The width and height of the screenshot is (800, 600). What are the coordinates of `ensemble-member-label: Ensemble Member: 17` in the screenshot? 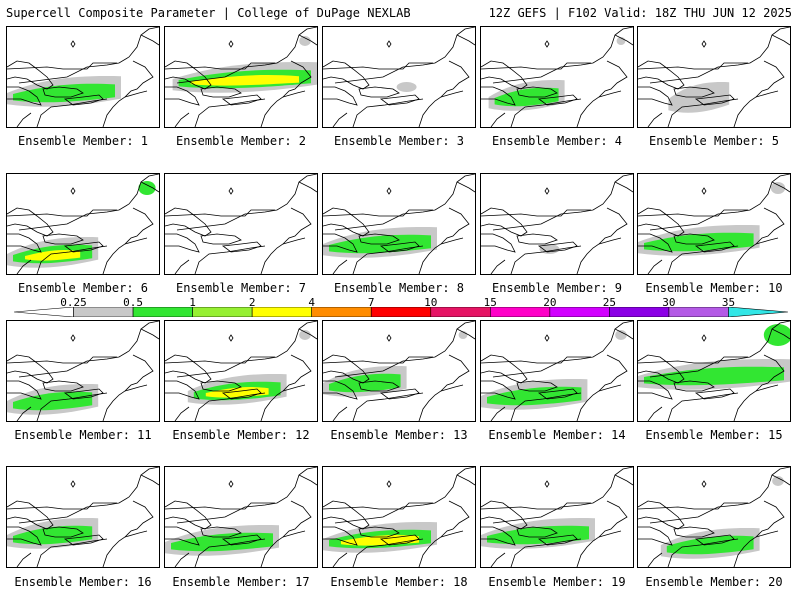 It's located at (241, 582).